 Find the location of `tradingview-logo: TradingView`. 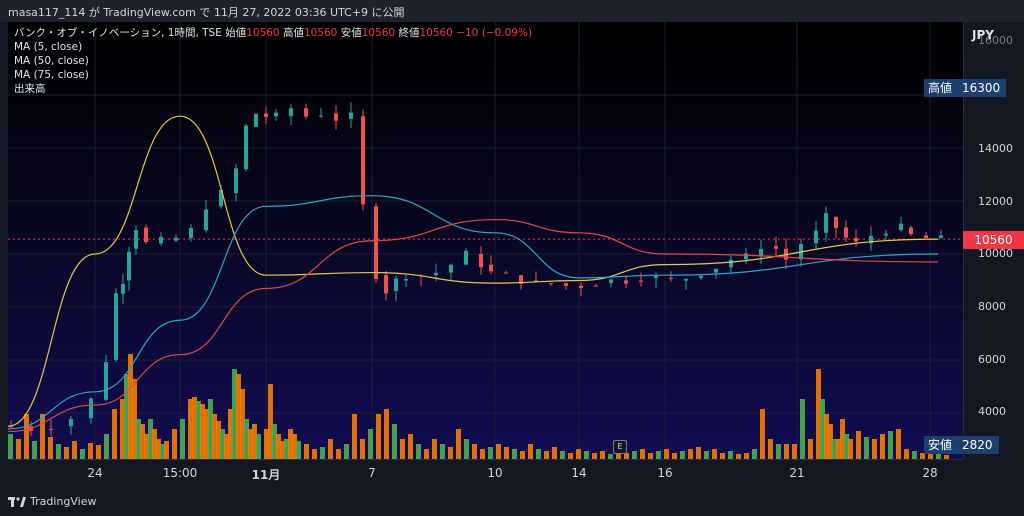

tradingview-logo: TradingView is located at coordinates (52, 501).